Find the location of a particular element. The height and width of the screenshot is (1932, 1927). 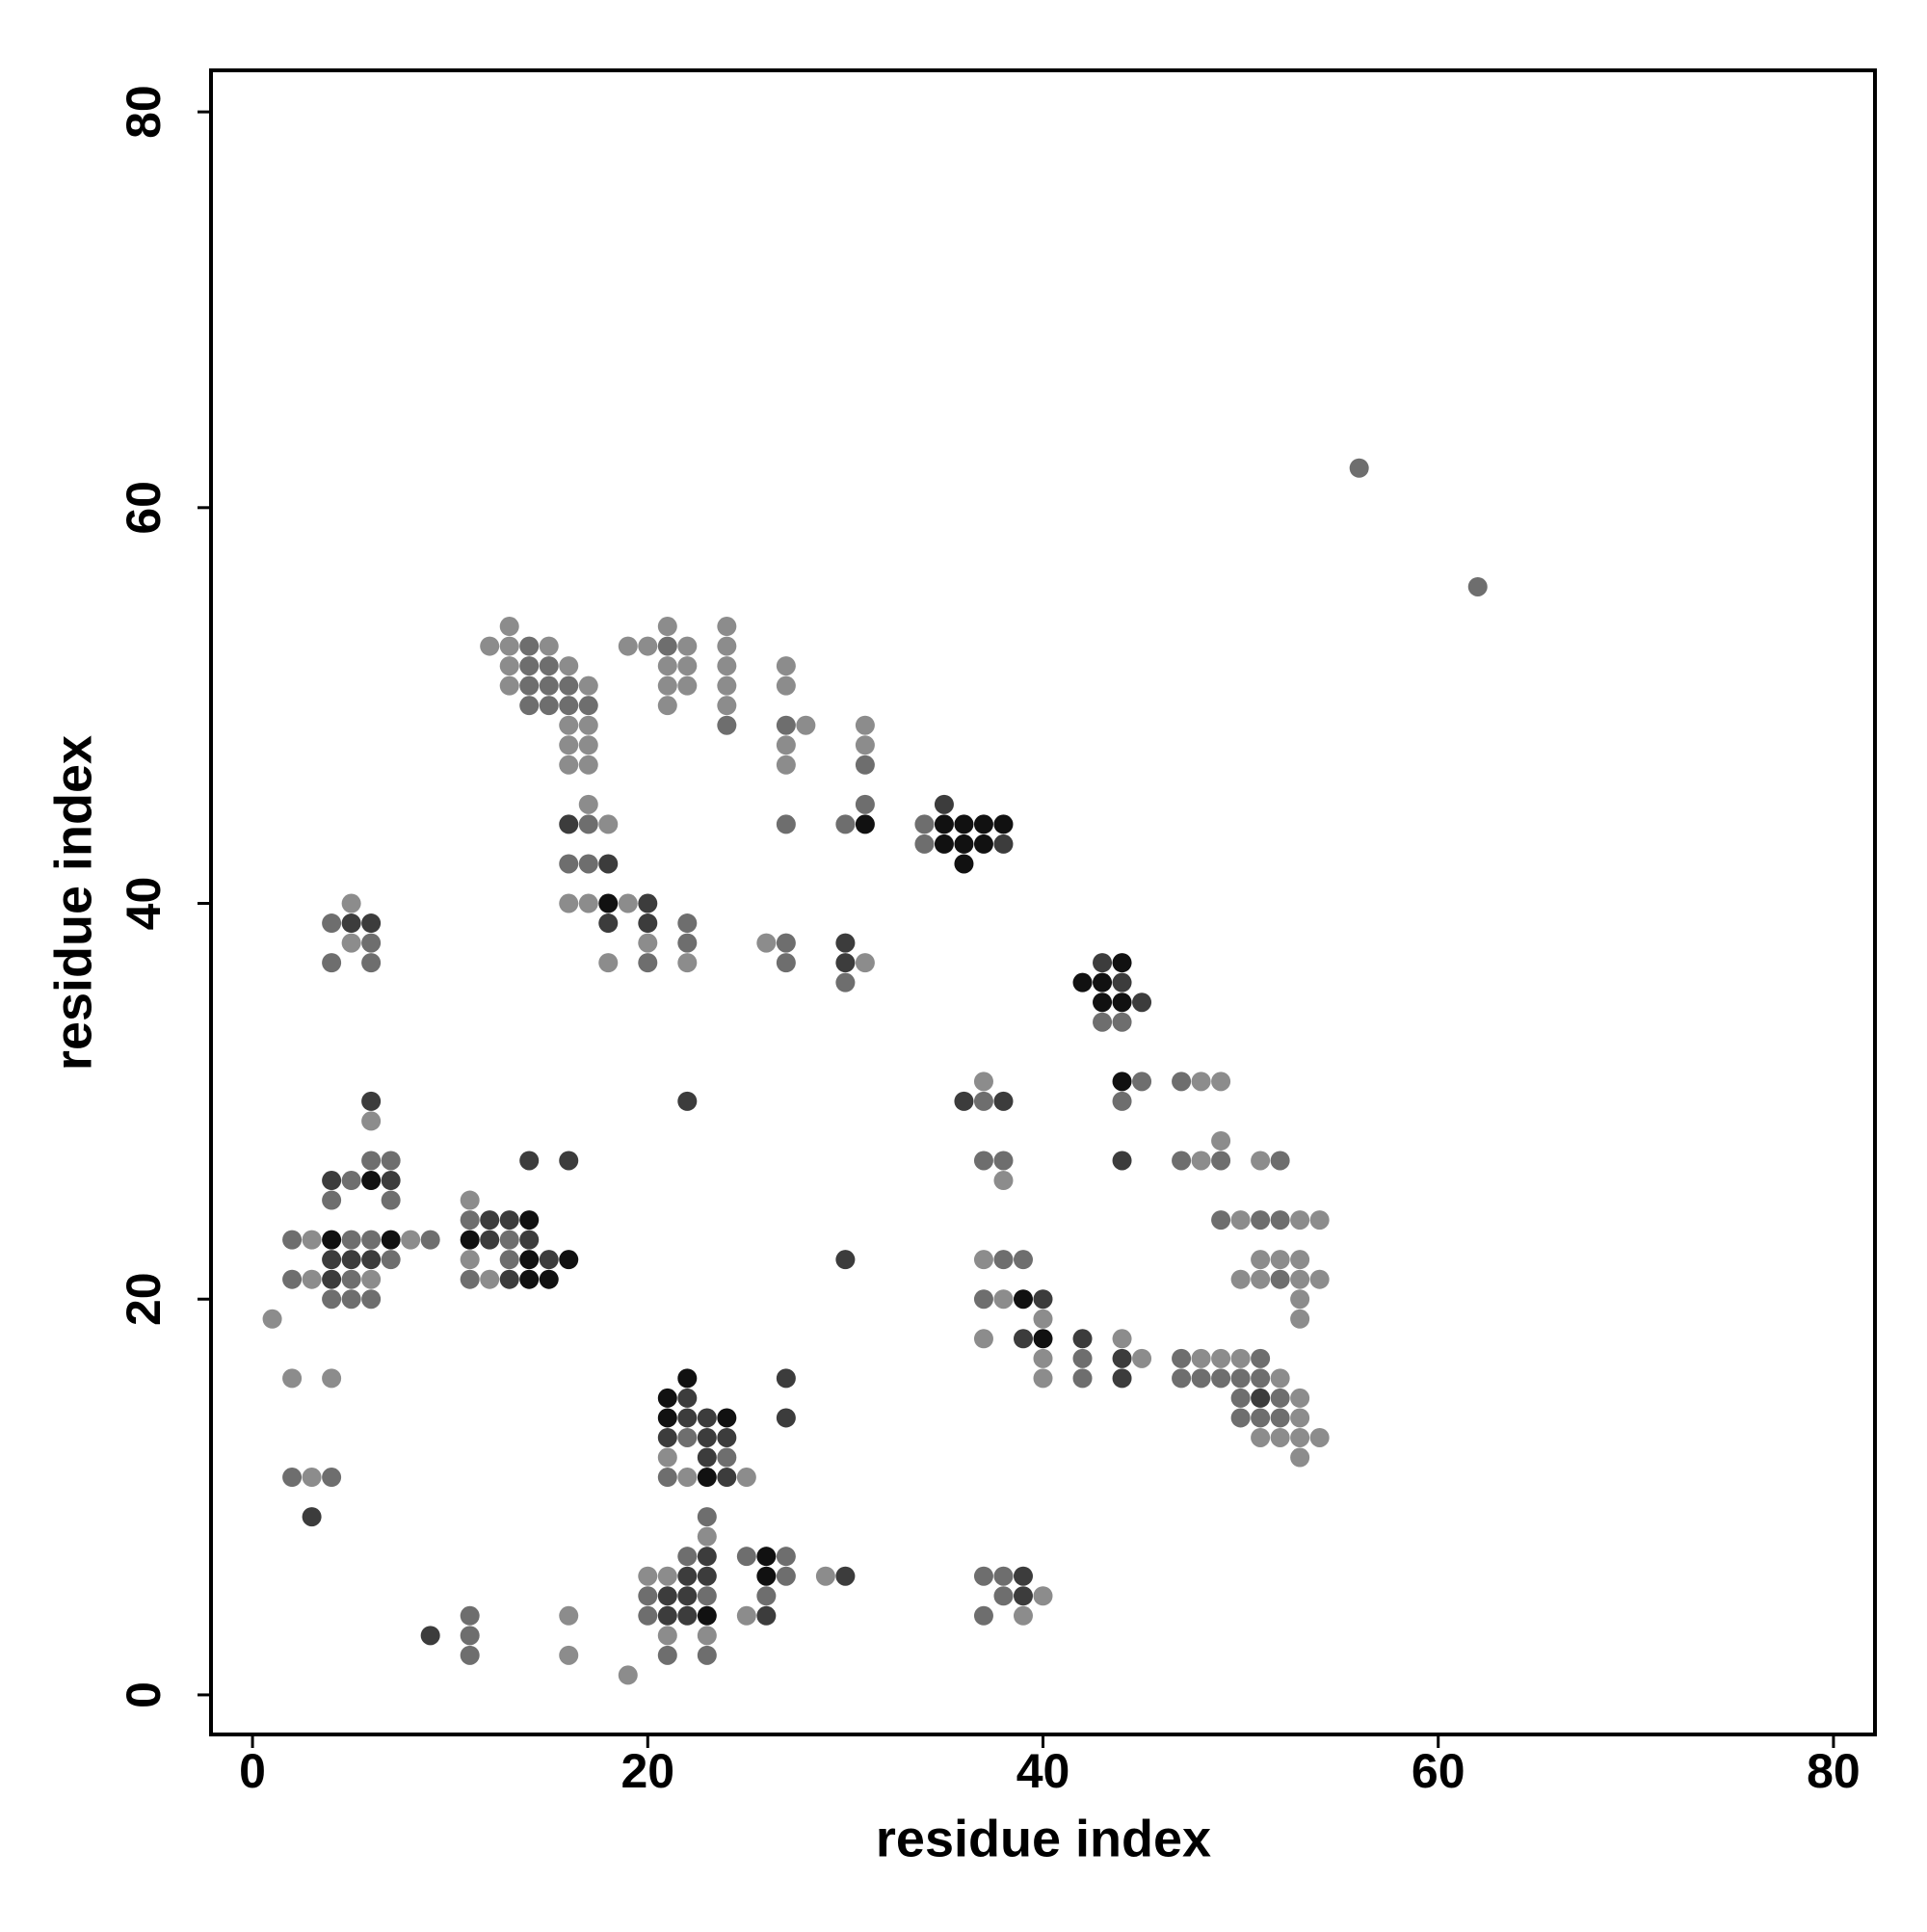

y-tick-label: 20 is located at coordinates (144, 1299).